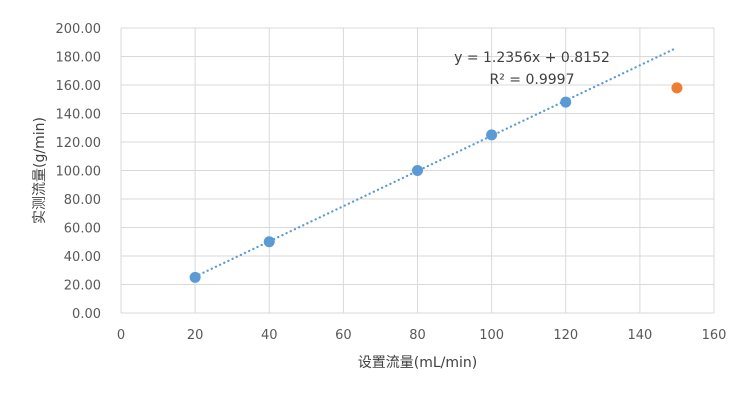 The image size is (752, 400). What do you see at coordinates (79, 29) in the screenshot?
I see `y-tick-label: 200.00` at bounding box center [79, 29].